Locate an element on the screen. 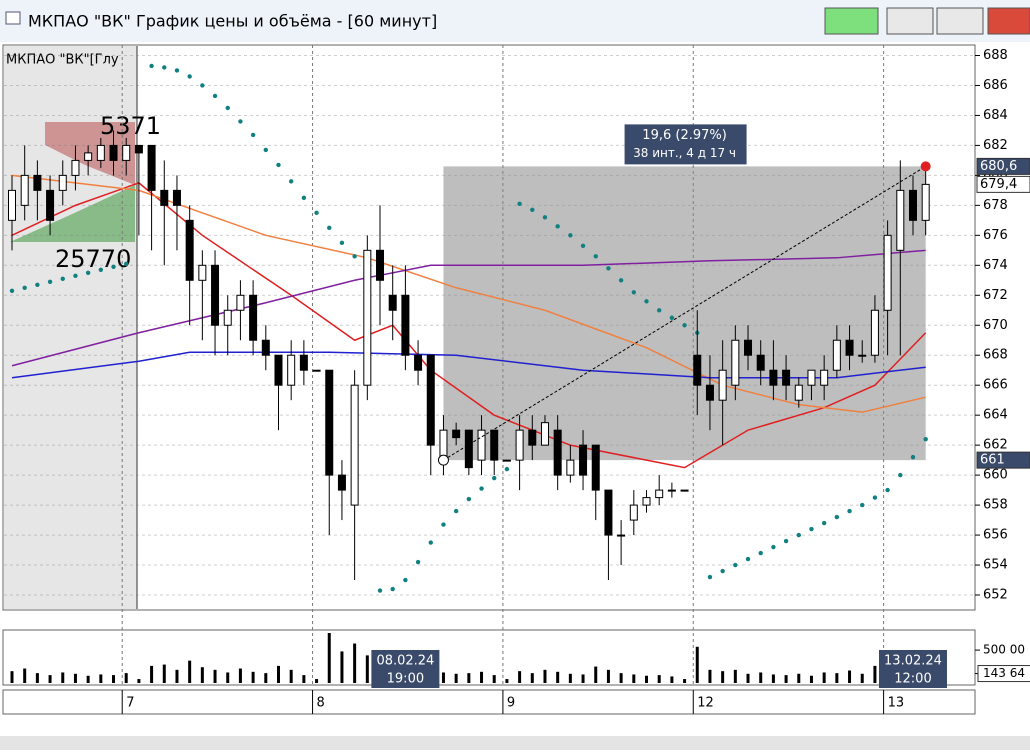 This screenshot has height=754, width=1030. minimize-button is located at coordinates (910, 21).